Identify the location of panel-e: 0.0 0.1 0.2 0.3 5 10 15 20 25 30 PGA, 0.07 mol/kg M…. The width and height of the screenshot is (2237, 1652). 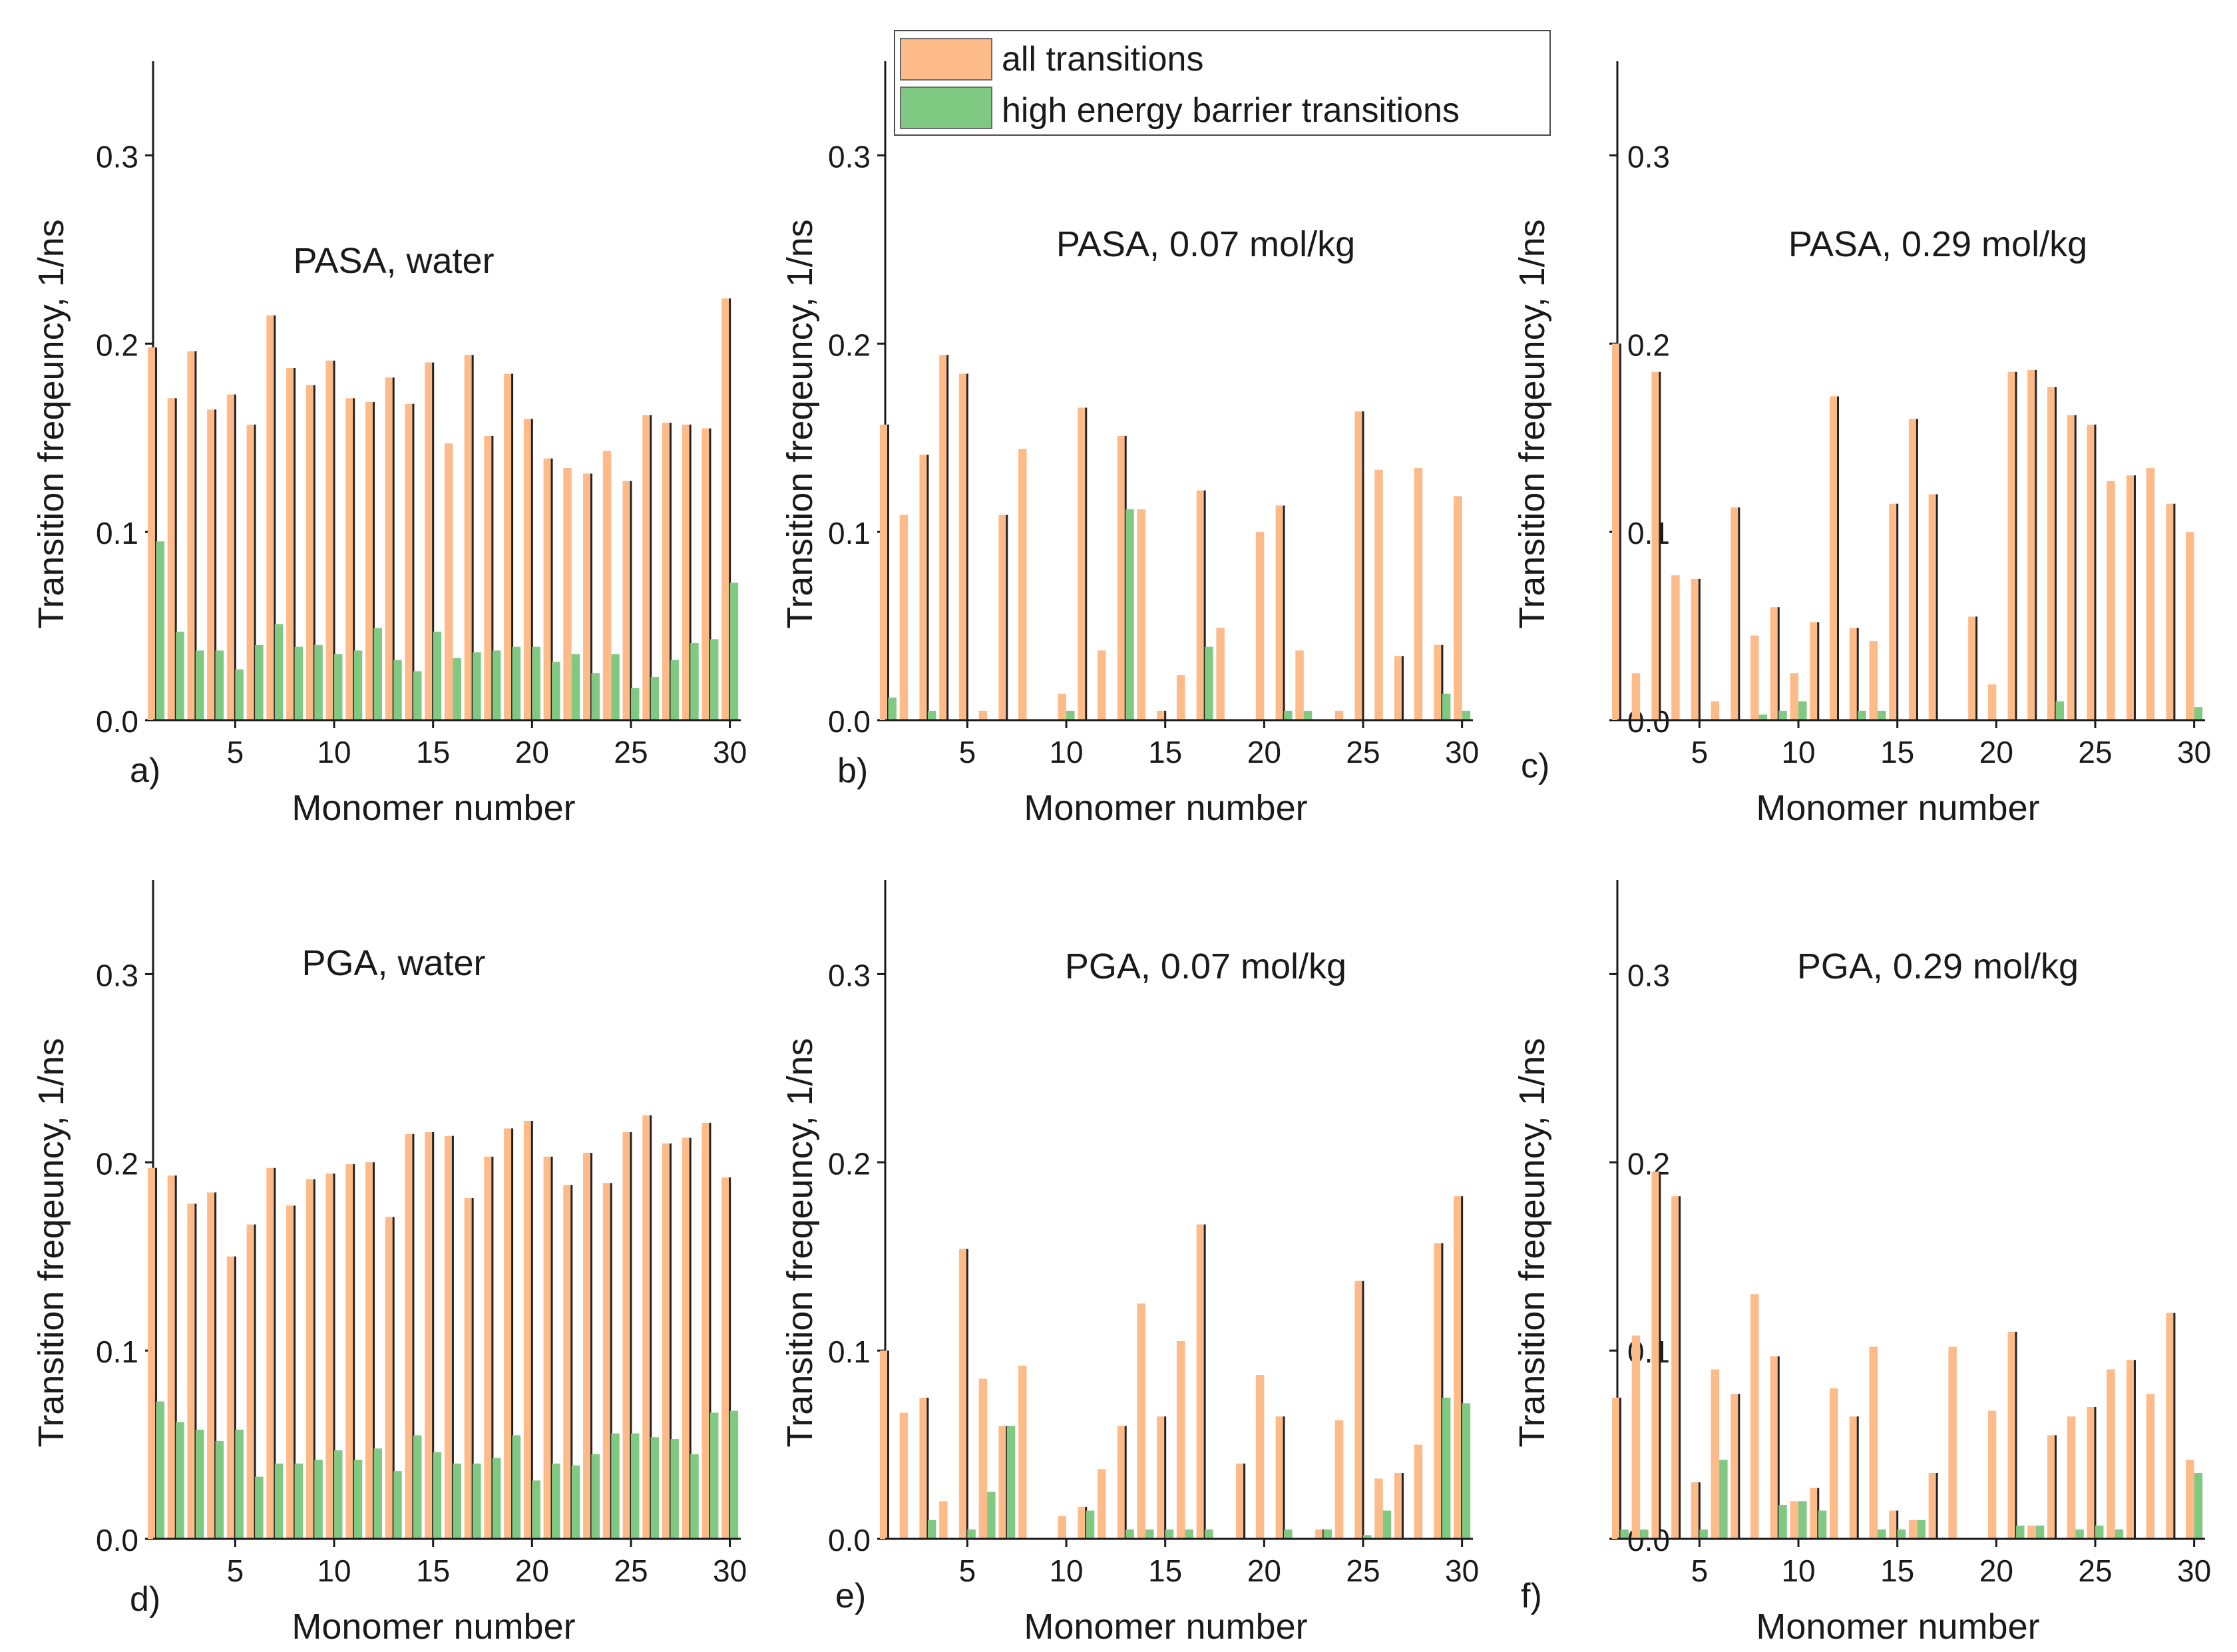
(1130, 1263).